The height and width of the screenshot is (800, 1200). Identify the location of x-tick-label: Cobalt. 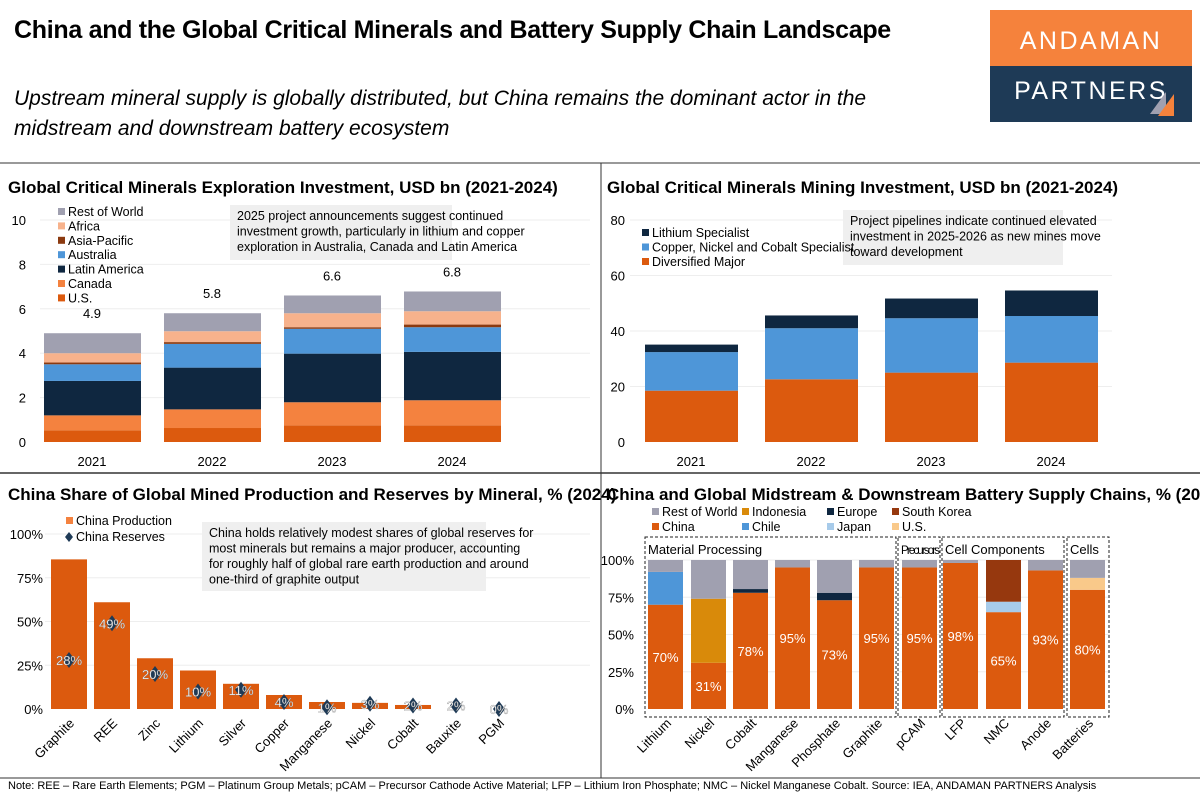
(402, 733).